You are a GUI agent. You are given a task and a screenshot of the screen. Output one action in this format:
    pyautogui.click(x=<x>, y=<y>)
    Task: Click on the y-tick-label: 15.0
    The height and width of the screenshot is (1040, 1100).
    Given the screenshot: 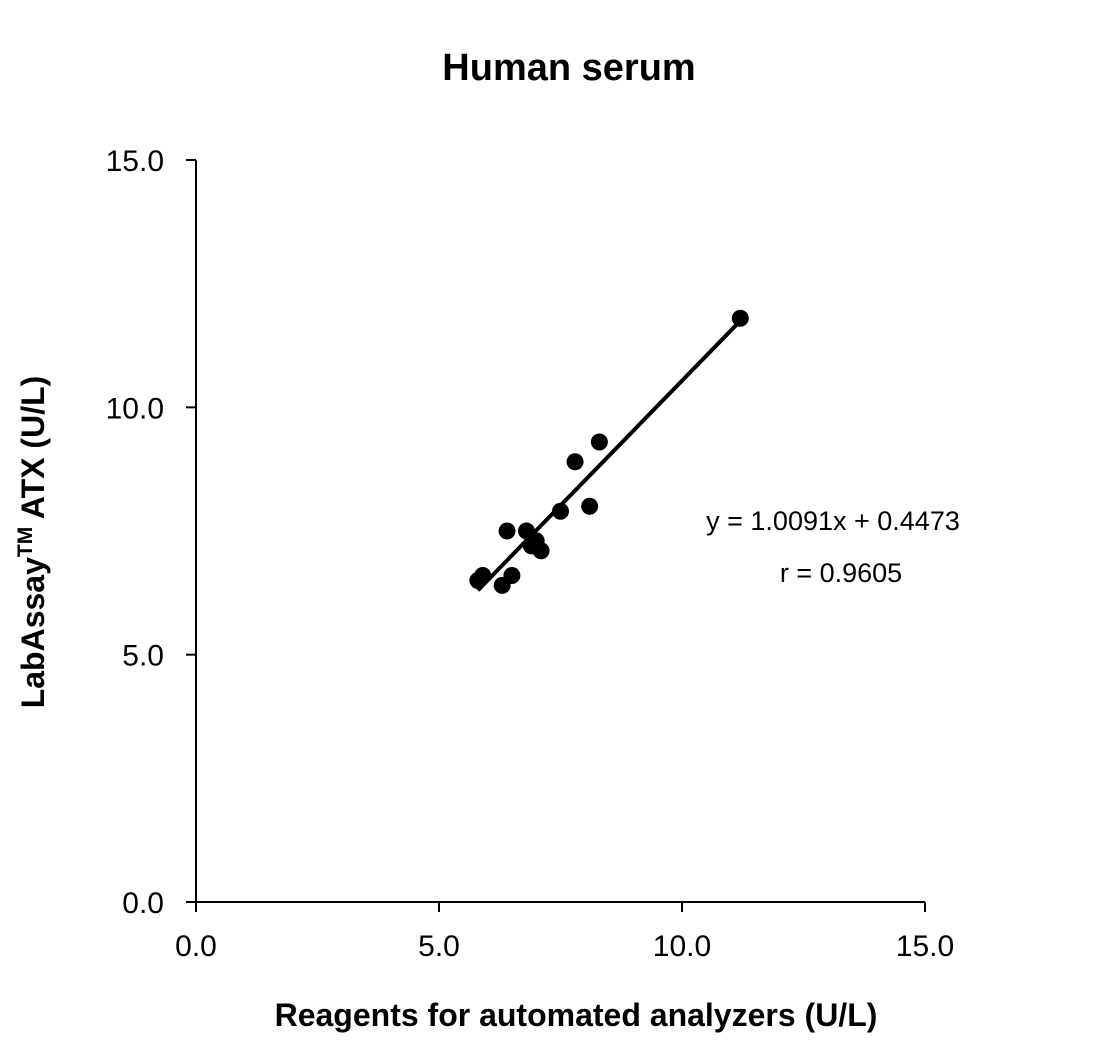 What is the action you would take?
    pyautogui.click(x=135, y=161)
    